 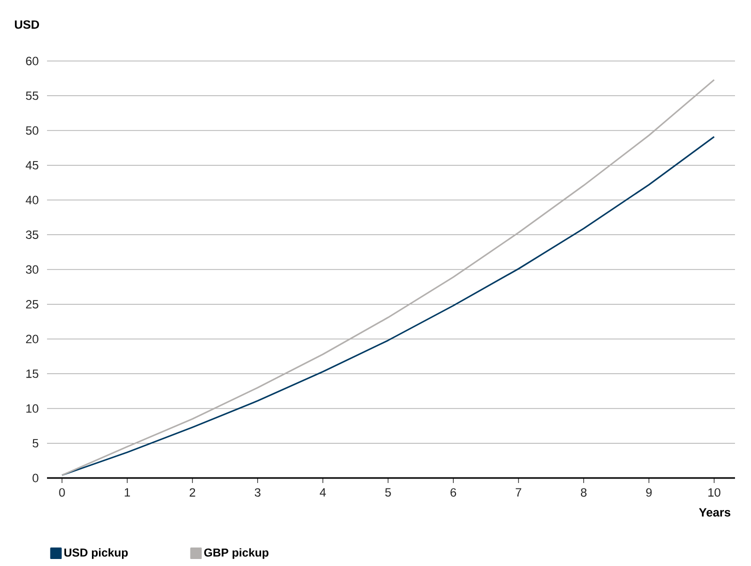 What do you see at coordinates (62, 492) in the screenshot?
I see `x-tick-label: 0` at bounding box center [62, 492].